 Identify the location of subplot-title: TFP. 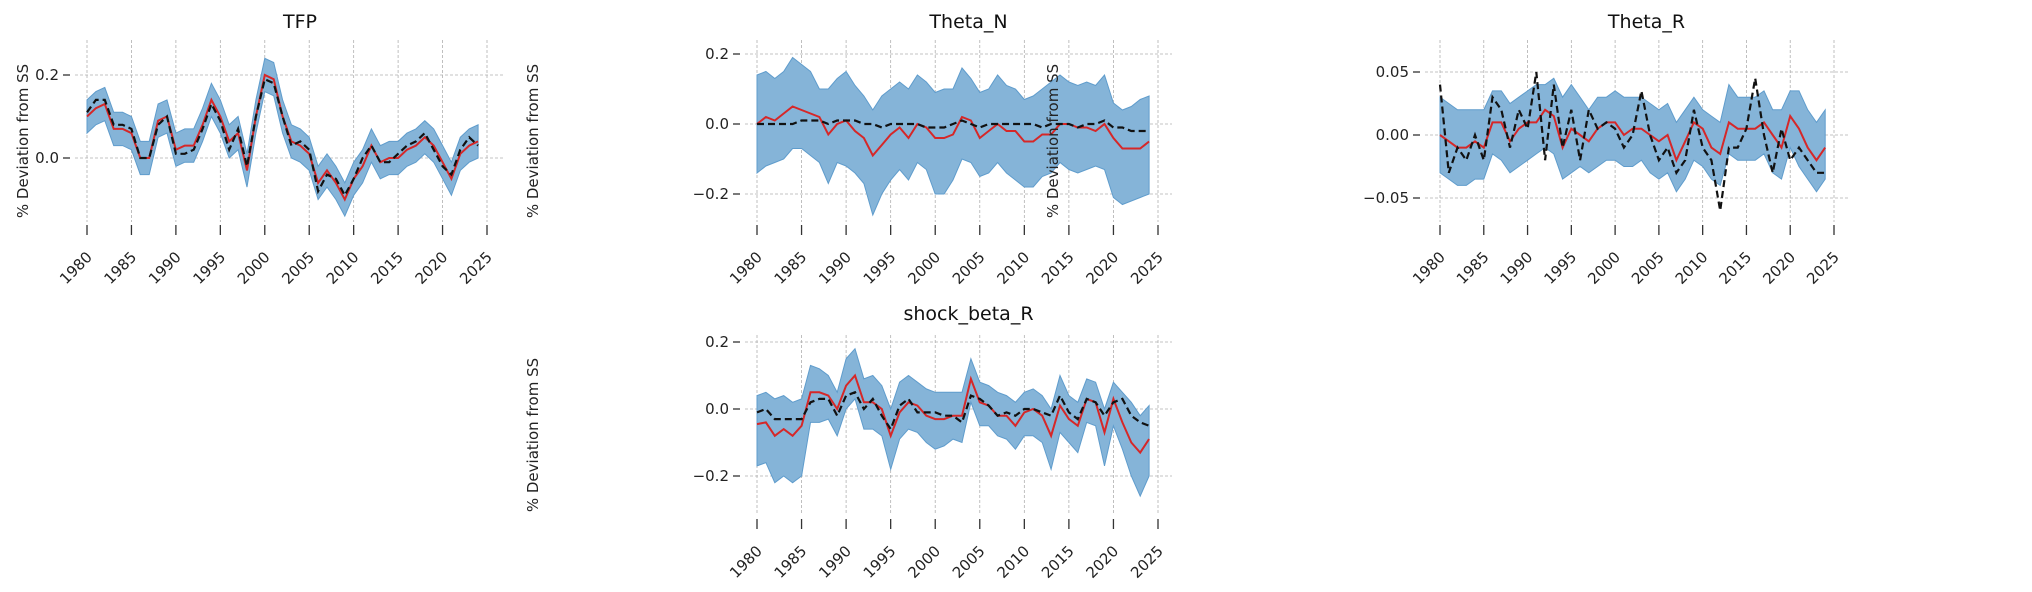
(299, 22).